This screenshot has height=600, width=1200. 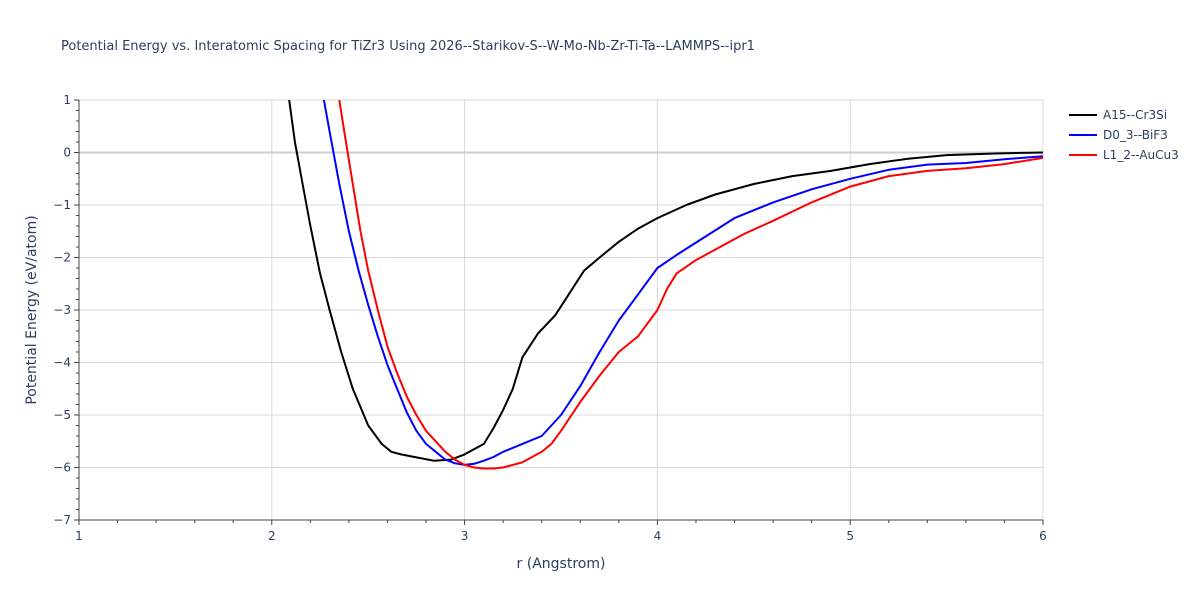 I want to click on y-tick-label: −5, so click(x=62, y=415).